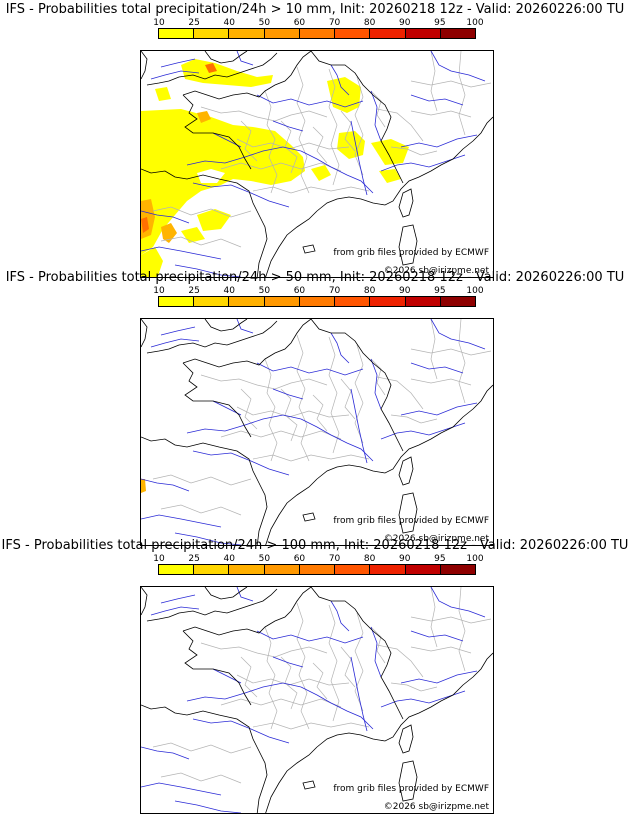 This screenshot has width=630, height=828. Describe the element at coordinates (159, 23) in the screenshot. I see `scale-tick-10: 10` at that location.